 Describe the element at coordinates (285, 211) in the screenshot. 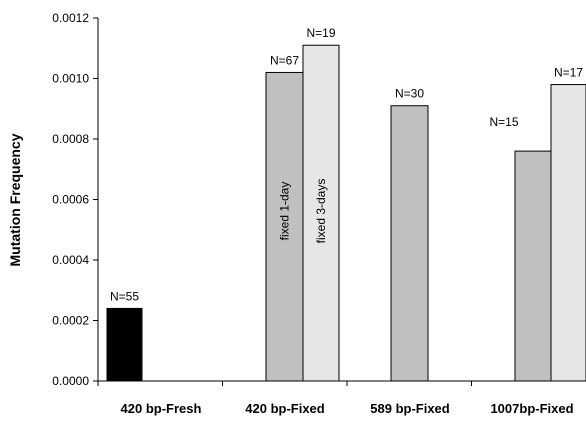

I see `bar-inner-label: fixed 1-day` at that location.